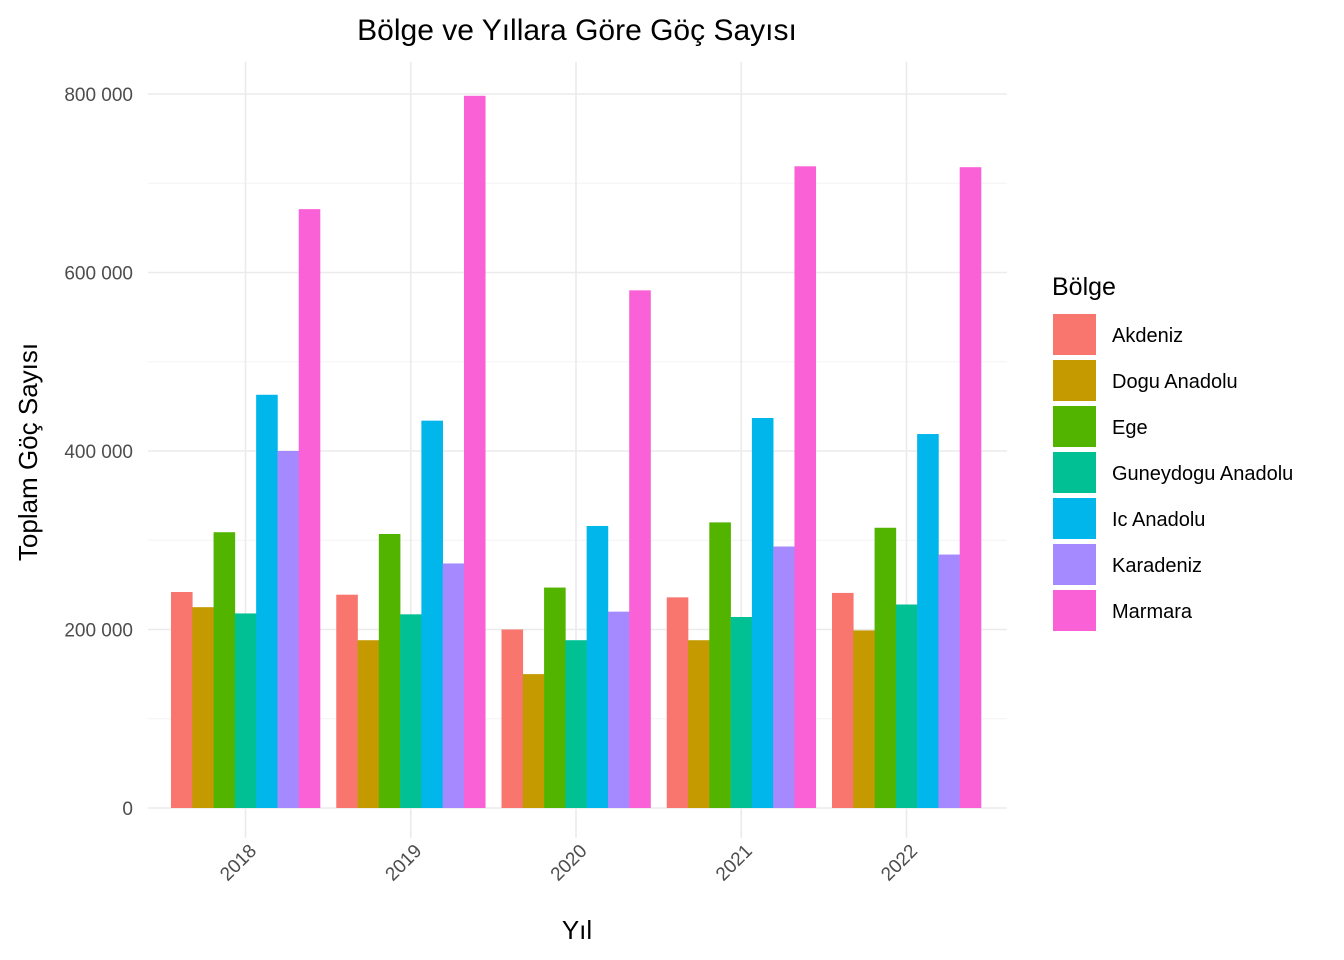 Image resolution: width=1344 pixels, height=960 pixels. Describe the element at coordinates (1147, 336) in the screenshot. I see `legend-label: Akdeniz` at that location.